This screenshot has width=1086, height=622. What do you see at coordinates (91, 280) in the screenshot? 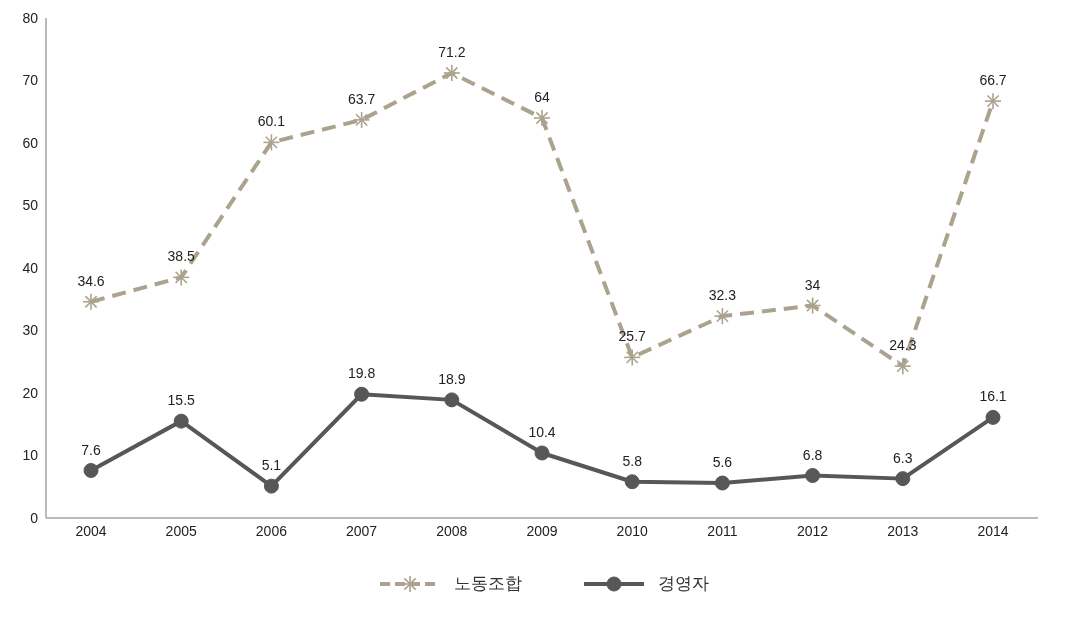
I see `data-label: 34.6` at bounding box center [91, 280].